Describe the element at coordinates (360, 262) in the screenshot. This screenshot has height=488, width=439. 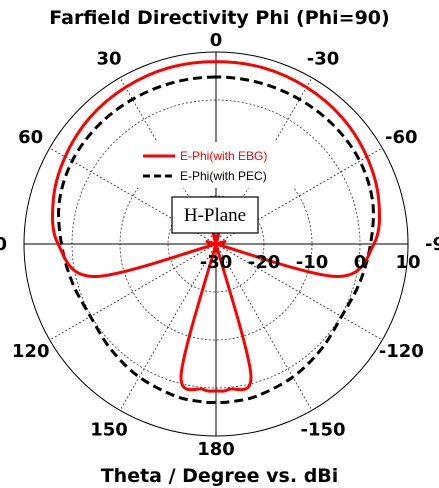
I see `radial-tick-label: 0` at that location.